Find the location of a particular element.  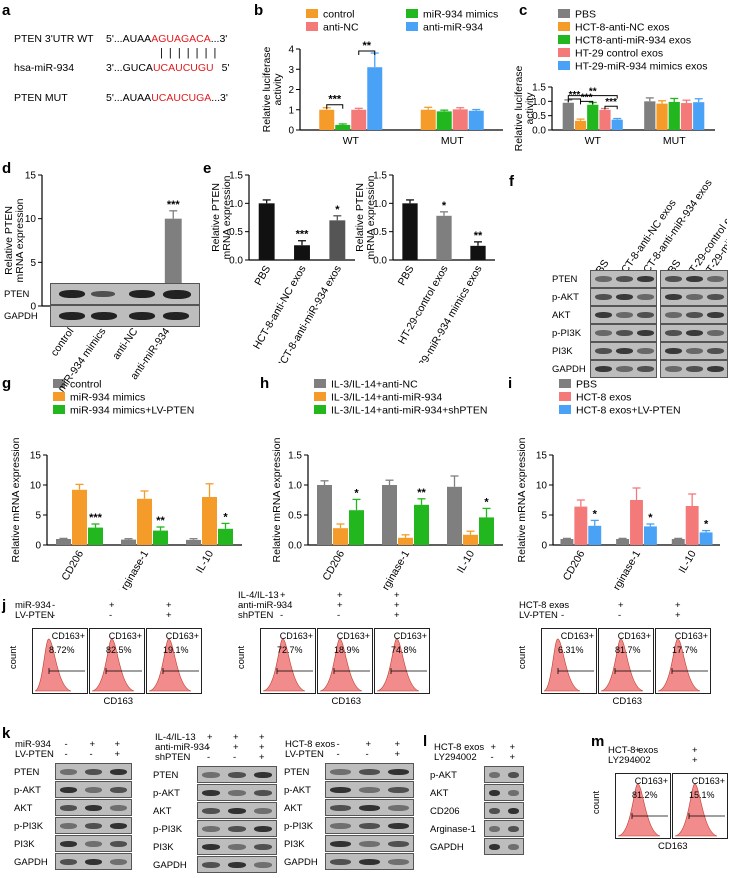

chart-e2-ytick-label: 0.5 is located at coordinates (380, 232).